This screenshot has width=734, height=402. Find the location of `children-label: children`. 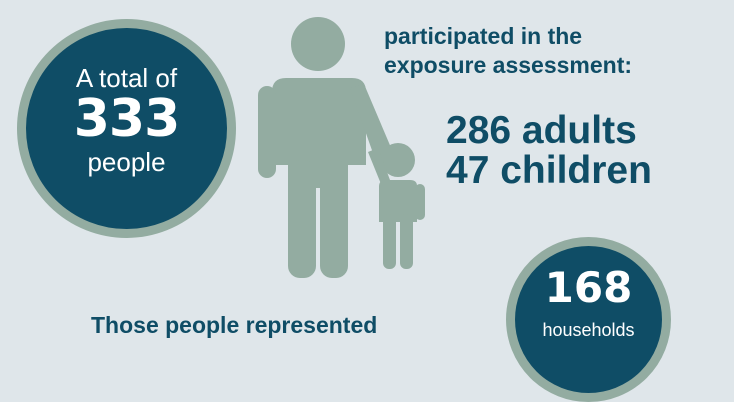

children-label: children is located at coordinates (576, 170).